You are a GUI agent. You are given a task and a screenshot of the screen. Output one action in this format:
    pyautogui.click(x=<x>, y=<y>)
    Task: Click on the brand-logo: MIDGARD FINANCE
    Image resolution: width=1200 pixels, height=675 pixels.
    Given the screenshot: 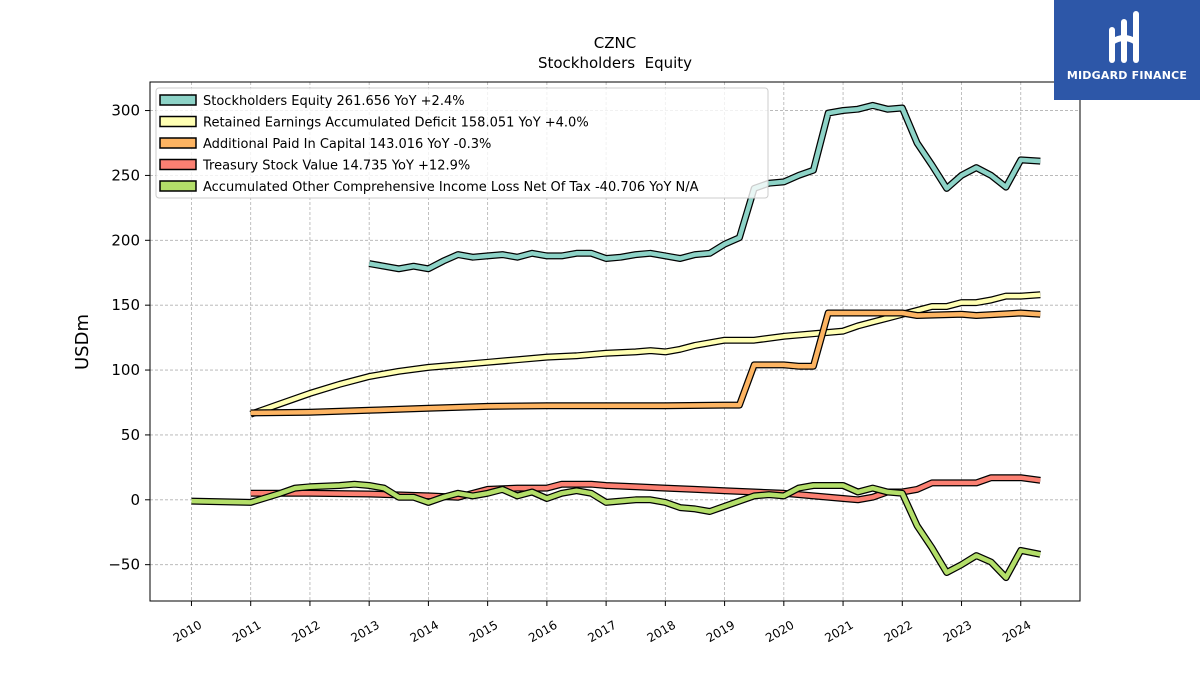 What is the action you would take?
    pyautogui.click(x=1127, y=50)
    